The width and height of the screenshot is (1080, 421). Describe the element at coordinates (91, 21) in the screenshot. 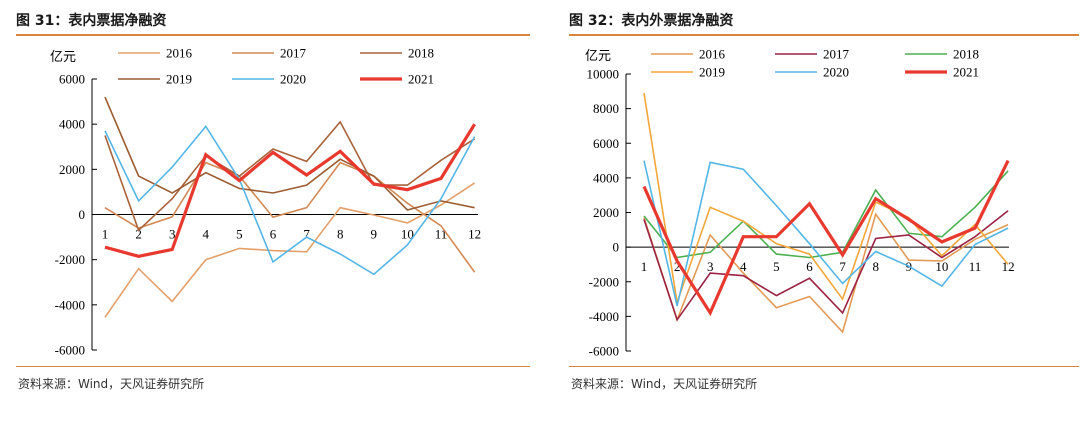

I see `chart-title: 图 31：表内票据净融资` at that location.